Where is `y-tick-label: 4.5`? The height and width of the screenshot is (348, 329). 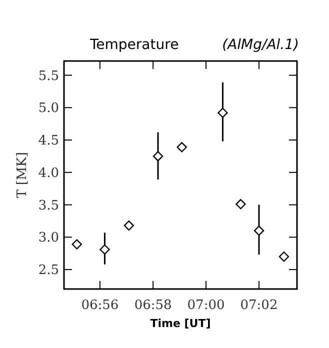 y-tick-label: 4.5 is located at coordinates (48, 141).